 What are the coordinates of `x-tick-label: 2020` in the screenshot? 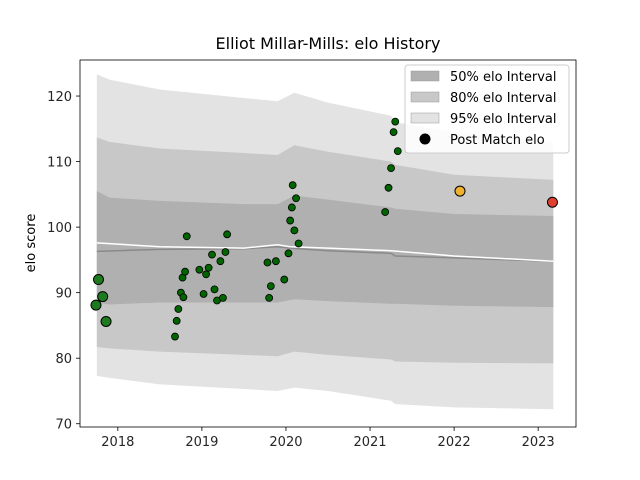 It's located at (285, 442).